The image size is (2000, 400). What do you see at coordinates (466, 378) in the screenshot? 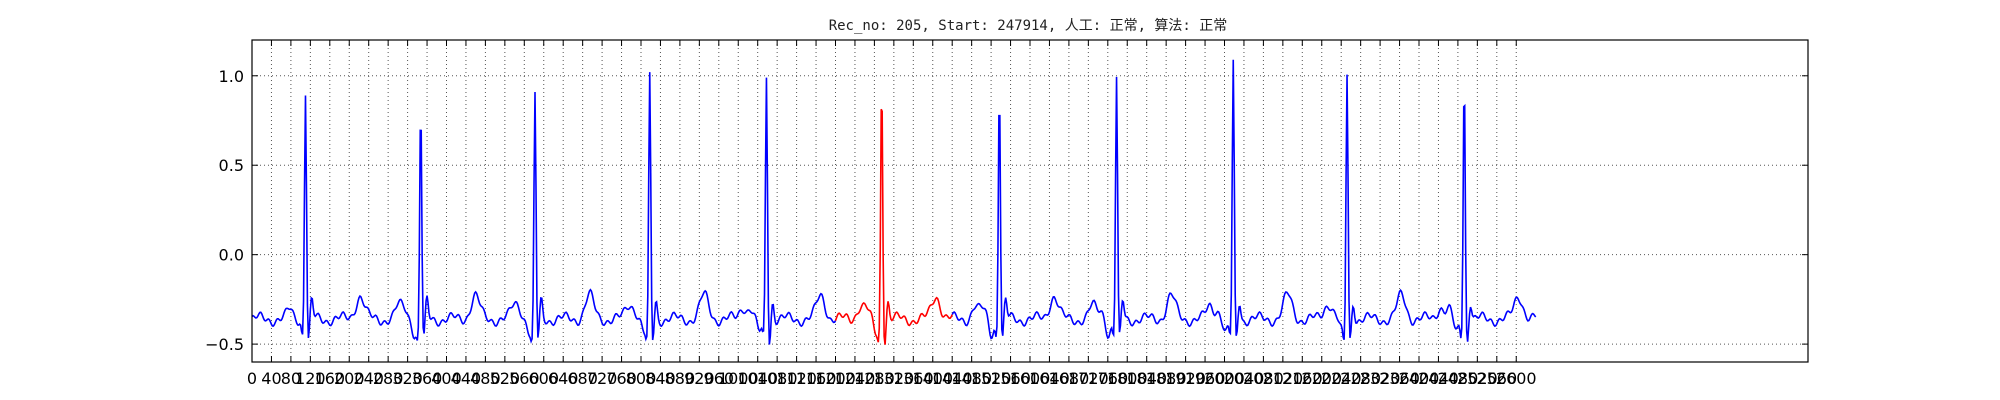
I see `x-tick-label: 440` at bounding box center [466, 378].